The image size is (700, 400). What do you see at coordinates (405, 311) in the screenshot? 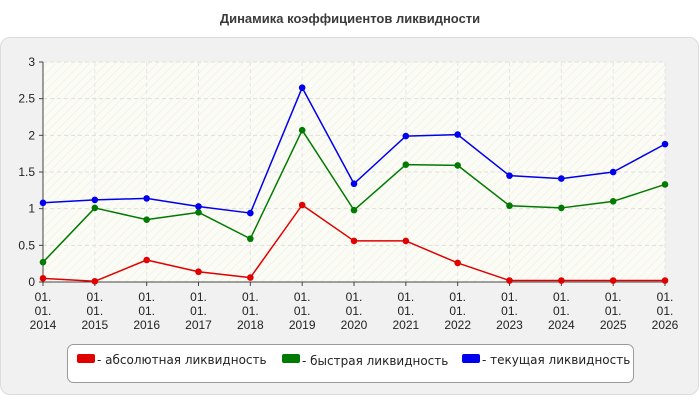
I see `x-tick-label: 01. 01. 2021` at bounding box center [405, 311].